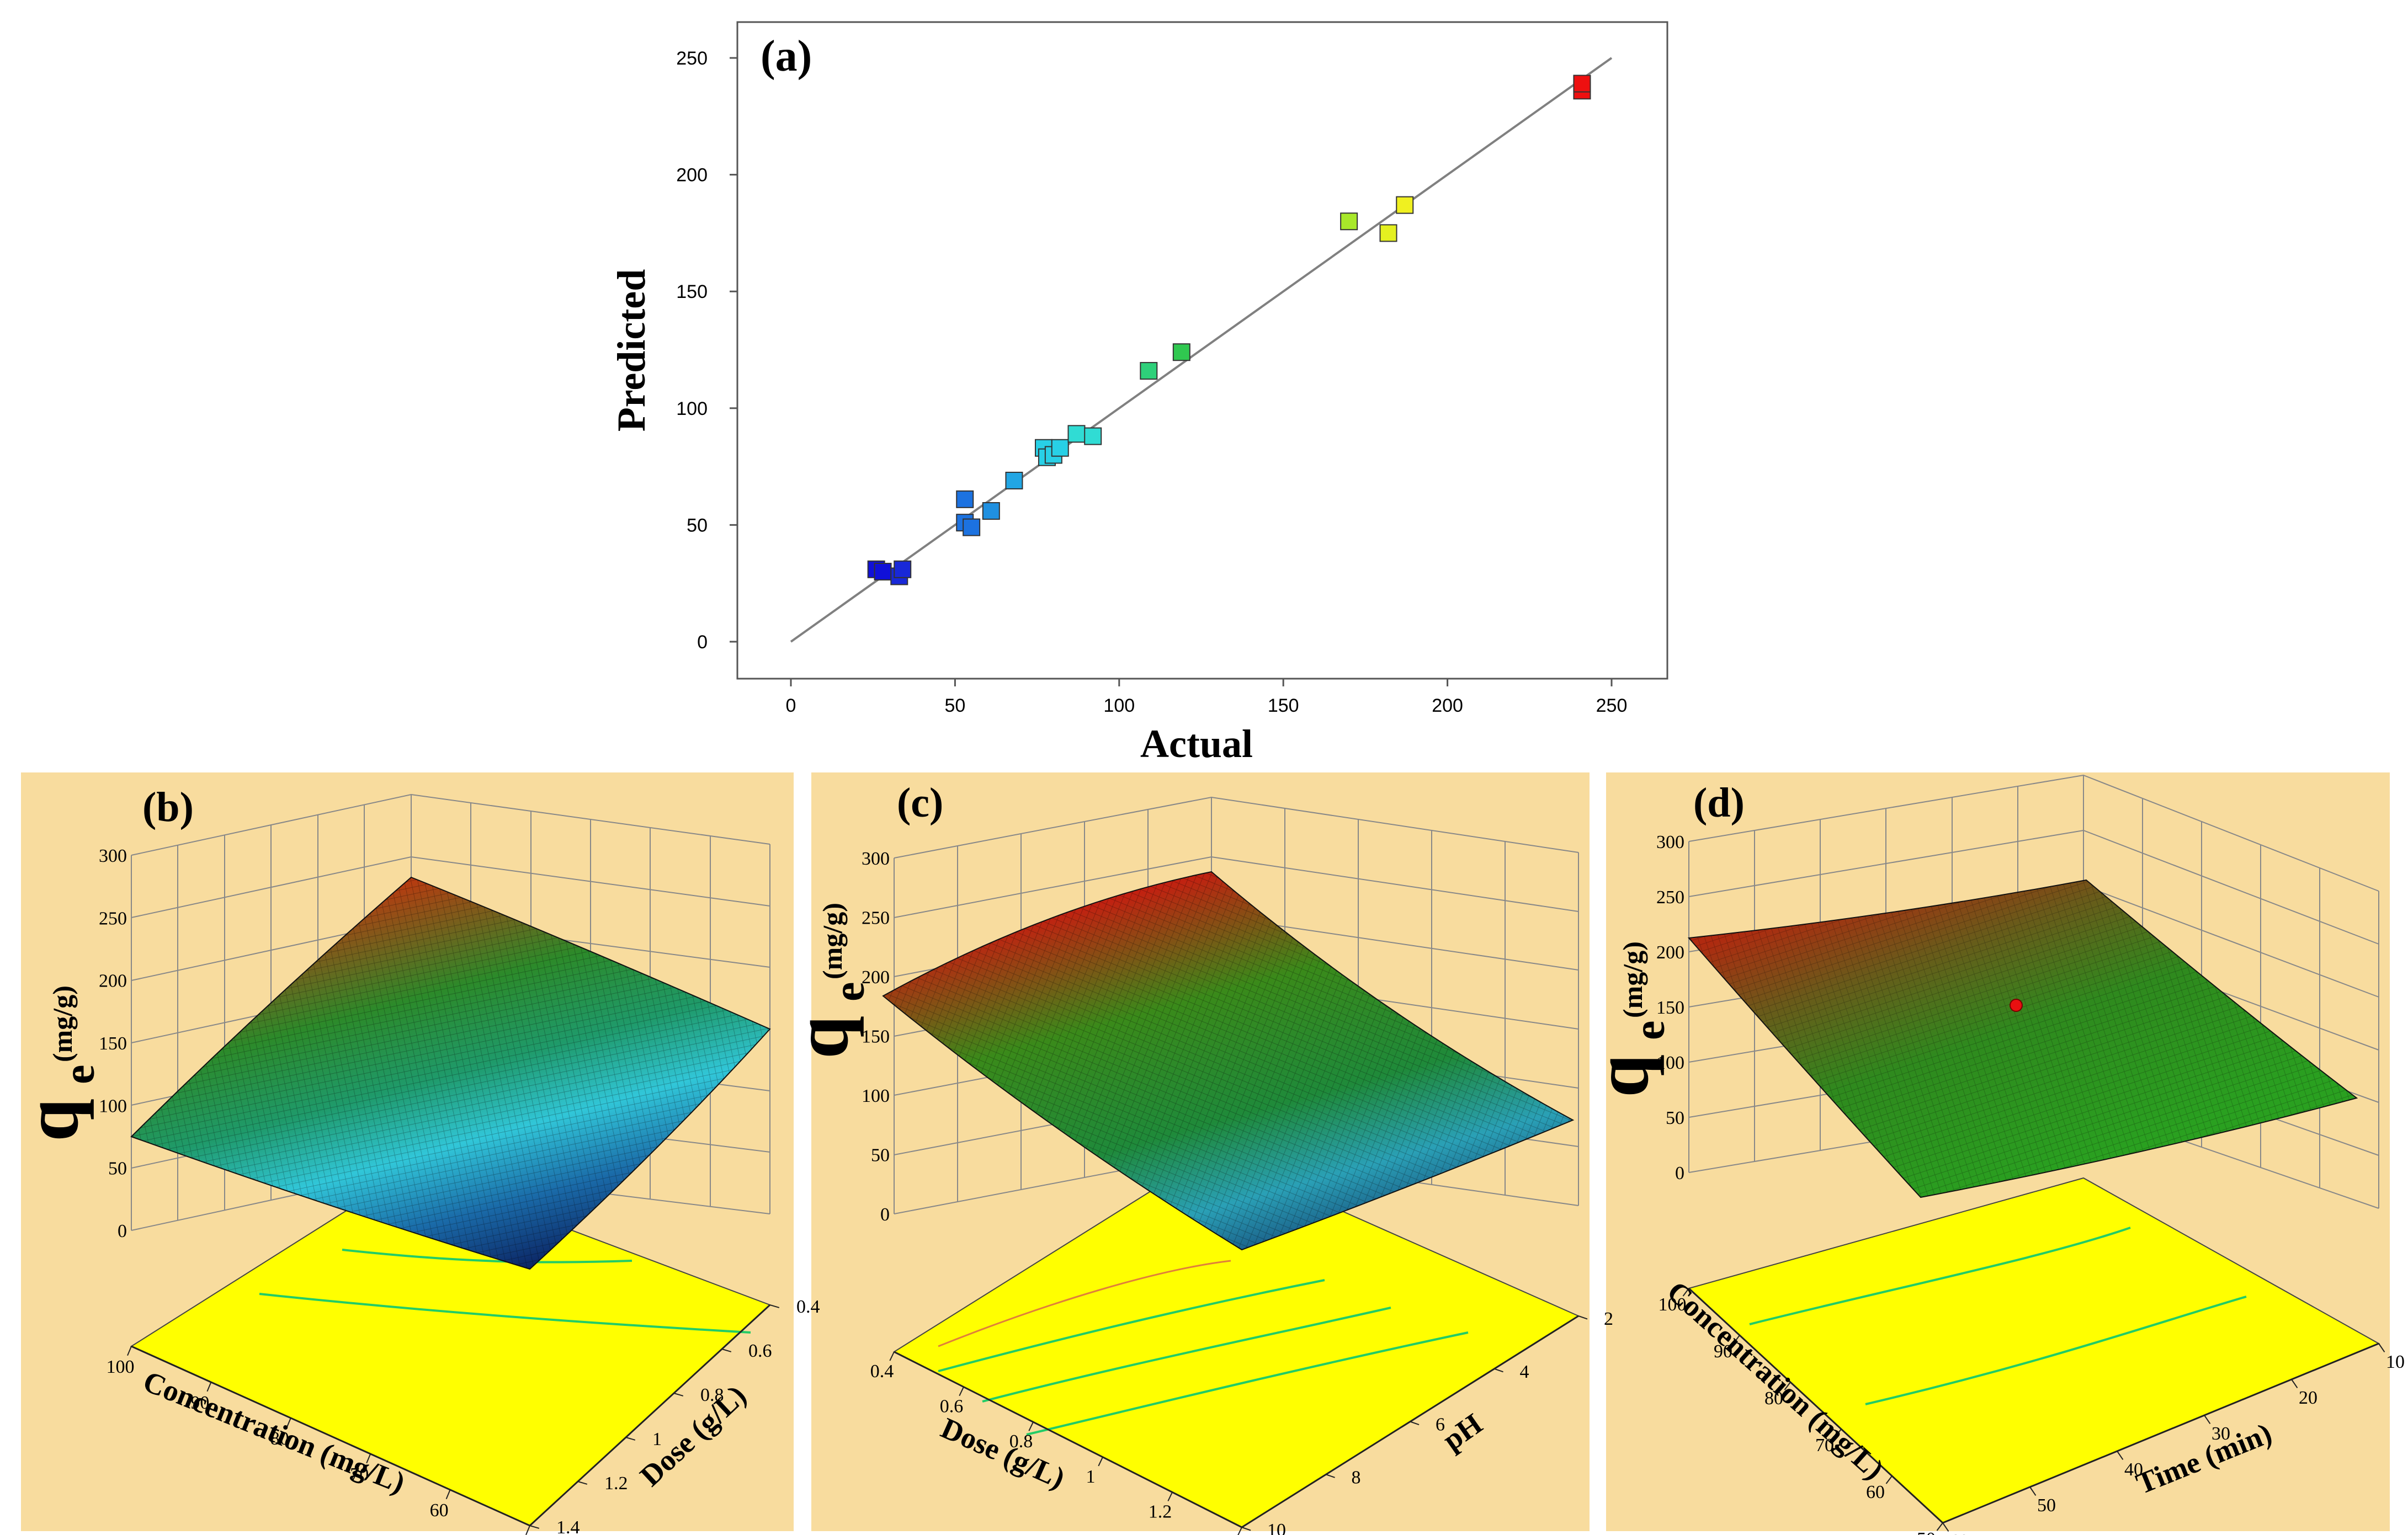 The width and height of the screenshot is (2408, 1535). I want to click on panel-label: (b), so click(168, 807).